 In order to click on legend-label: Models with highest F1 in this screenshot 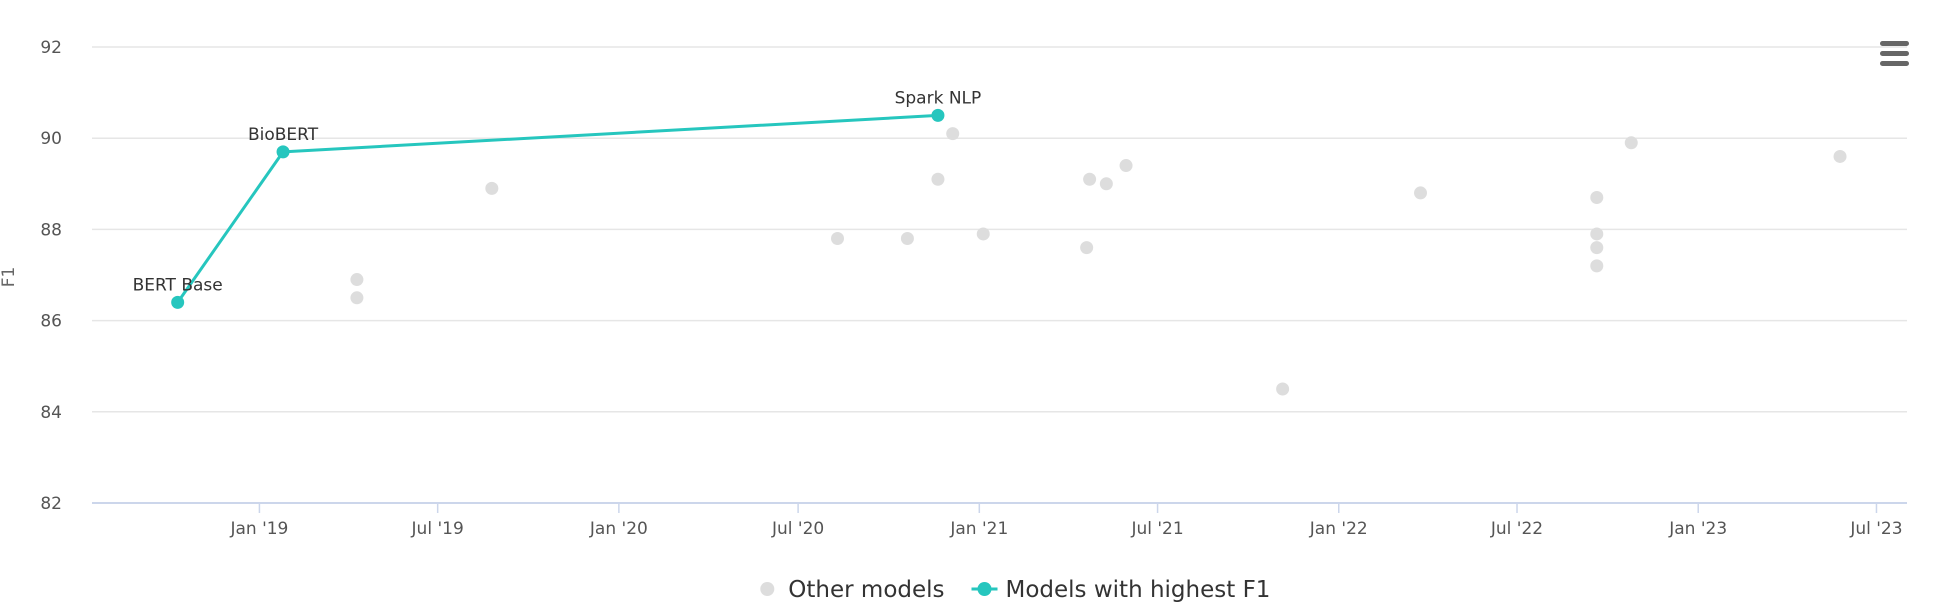, I will do `click(1138, 590)`.